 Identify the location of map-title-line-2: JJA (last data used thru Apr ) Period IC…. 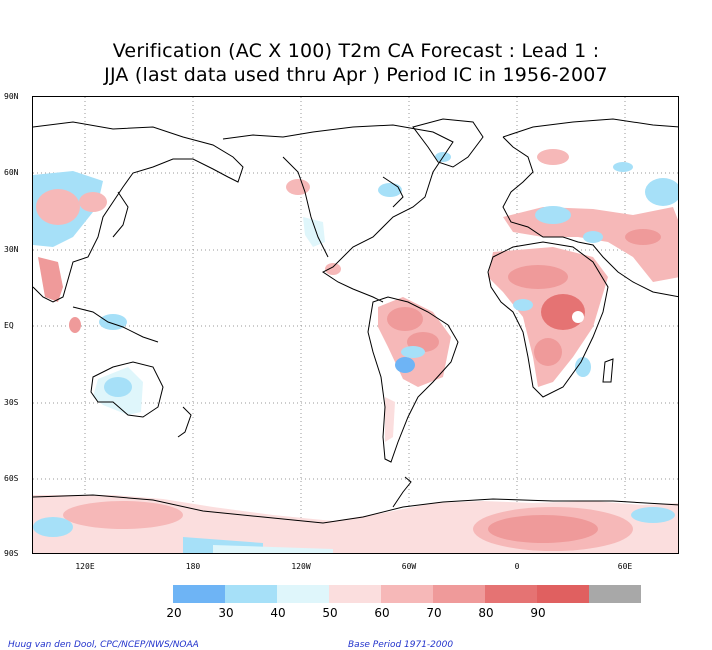
(356, 75).